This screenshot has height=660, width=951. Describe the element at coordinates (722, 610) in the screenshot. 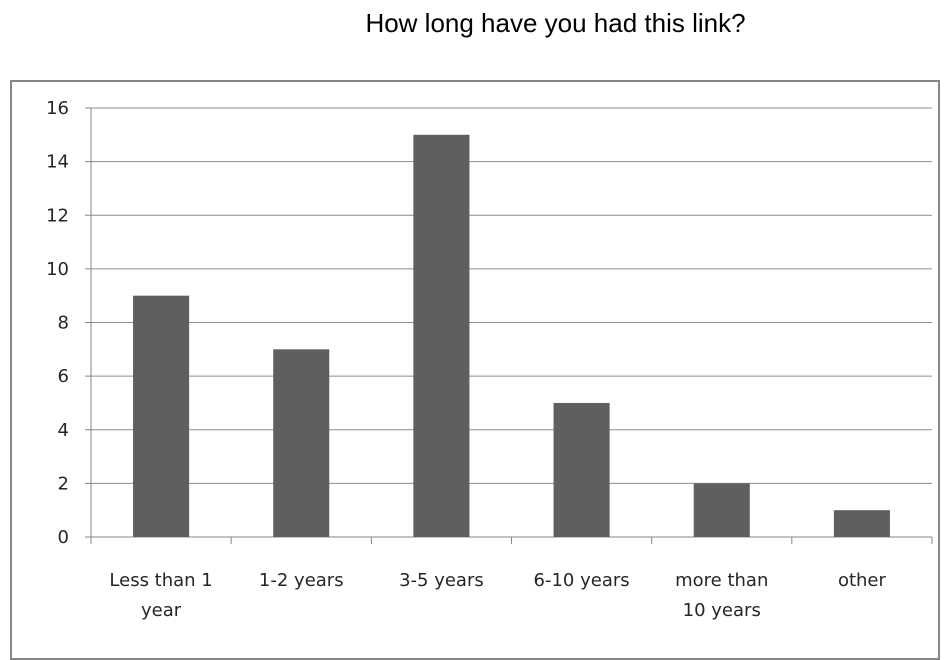

I see `x-tick-label: 10 years` at that location.